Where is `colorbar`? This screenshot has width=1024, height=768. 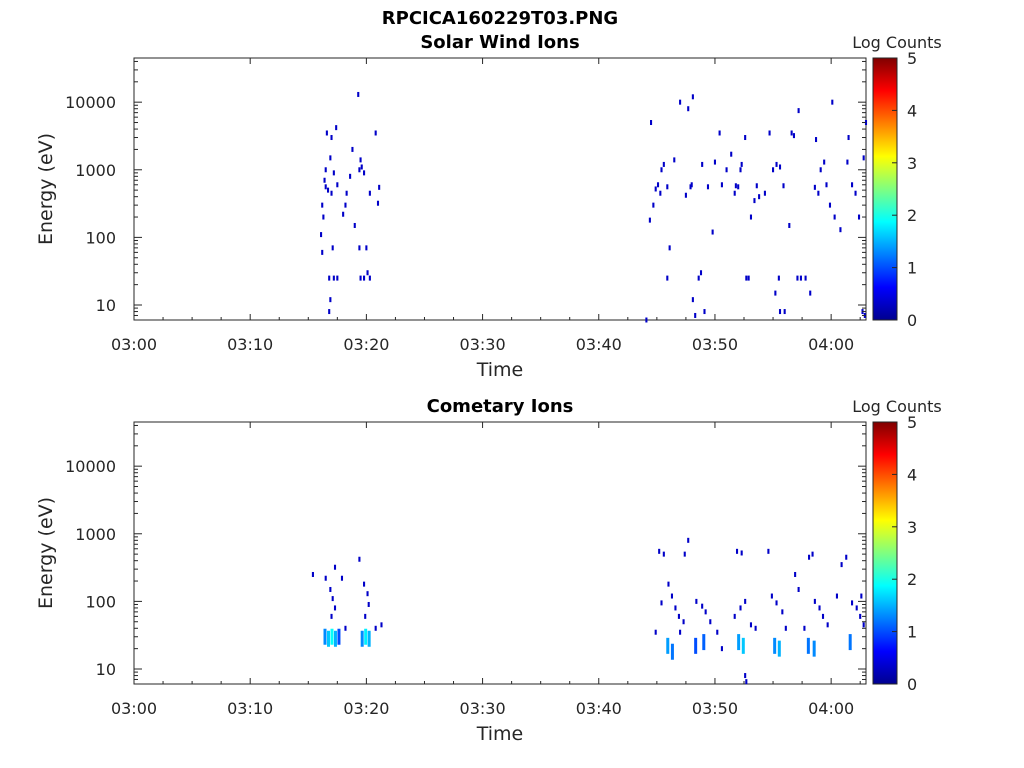
colorbar is located at coordinates (885, 553).